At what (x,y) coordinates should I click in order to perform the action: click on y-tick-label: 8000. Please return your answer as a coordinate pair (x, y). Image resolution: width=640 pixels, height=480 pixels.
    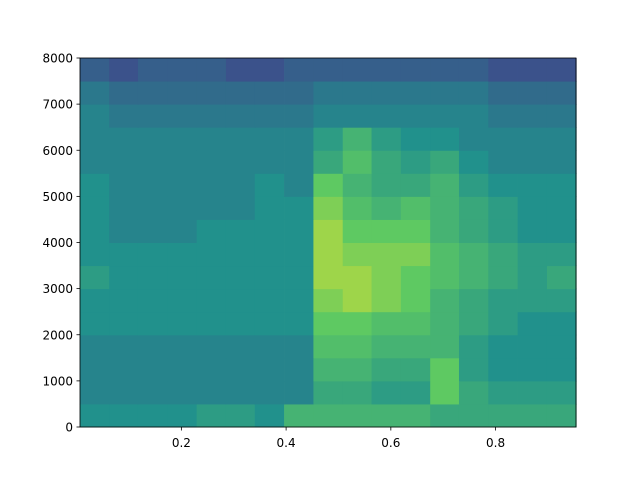
    Looking at the image, I should click on (57, 59).